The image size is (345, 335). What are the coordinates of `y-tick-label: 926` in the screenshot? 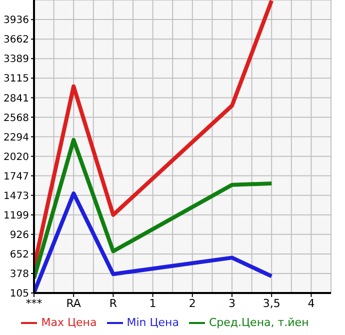 It's located at (19, 235).